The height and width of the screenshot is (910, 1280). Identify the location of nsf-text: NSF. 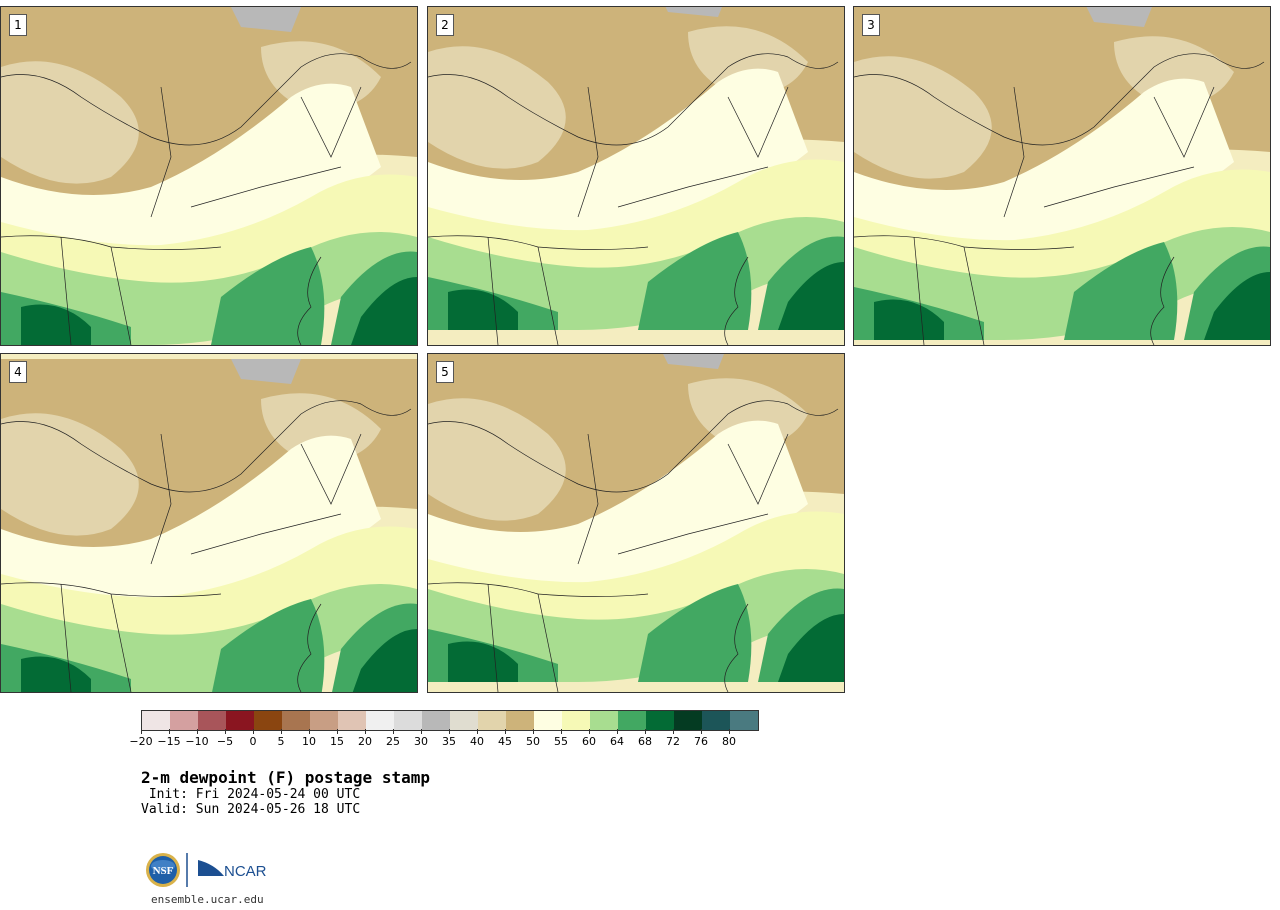
(163, 871).